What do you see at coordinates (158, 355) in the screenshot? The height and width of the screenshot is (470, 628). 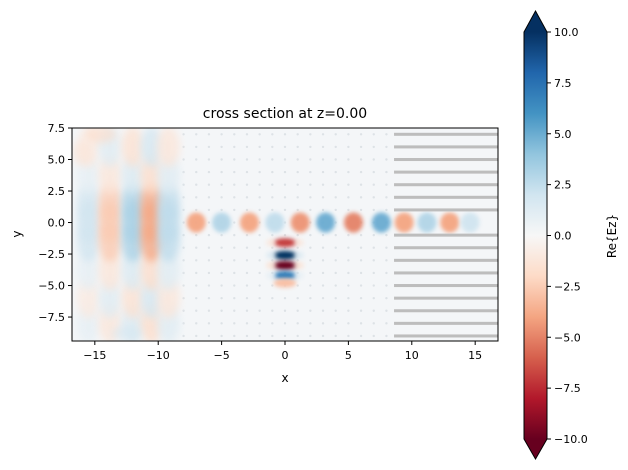 I see `x-tick-label: −10` at bounding box center [158, 355].